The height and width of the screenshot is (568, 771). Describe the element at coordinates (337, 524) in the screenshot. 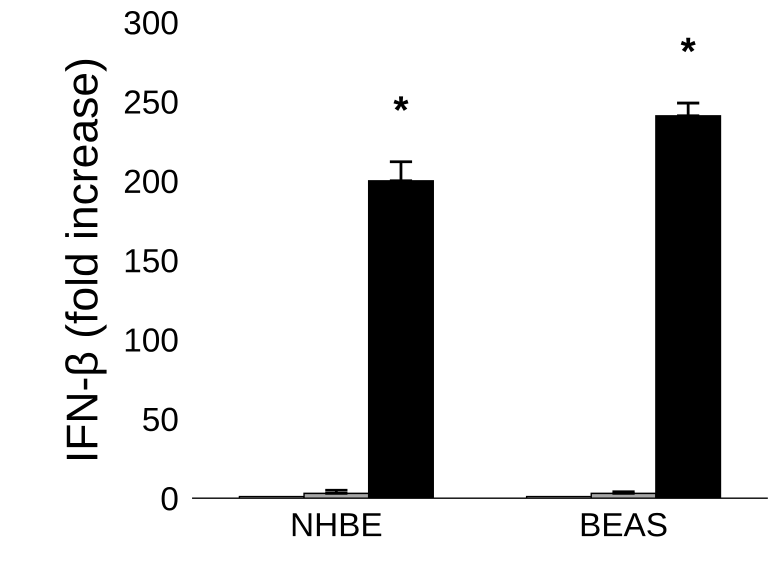

I see `x-tick-label: NHBE` at that location.